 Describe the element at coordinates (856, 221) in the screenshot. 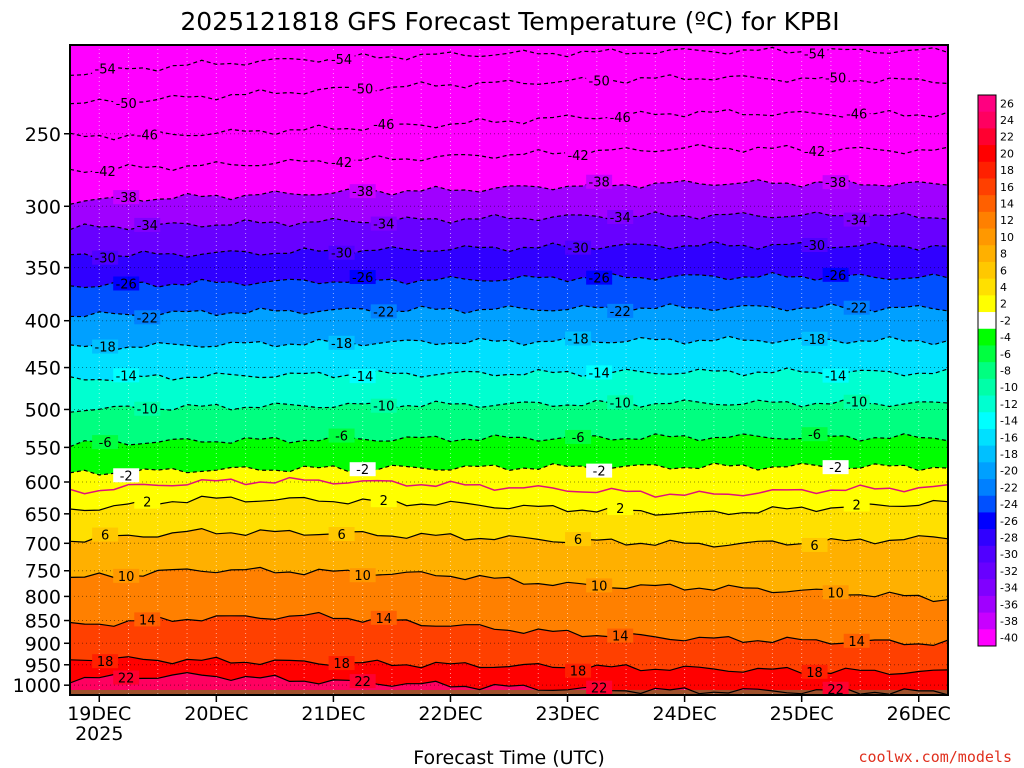

I see `isotherm-label: -34` at that location.